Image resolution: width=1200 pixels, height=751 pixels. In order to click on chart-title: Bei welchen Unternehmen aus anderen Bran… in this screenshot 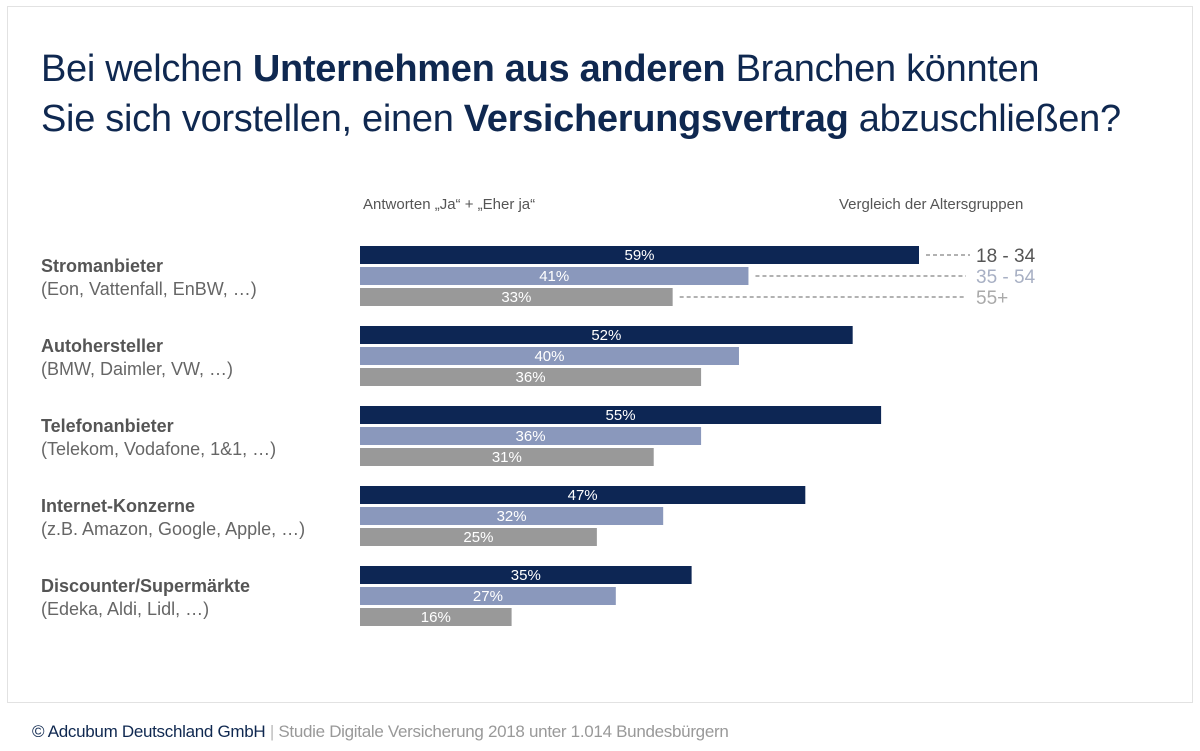, I will do `click(581, 94)`.